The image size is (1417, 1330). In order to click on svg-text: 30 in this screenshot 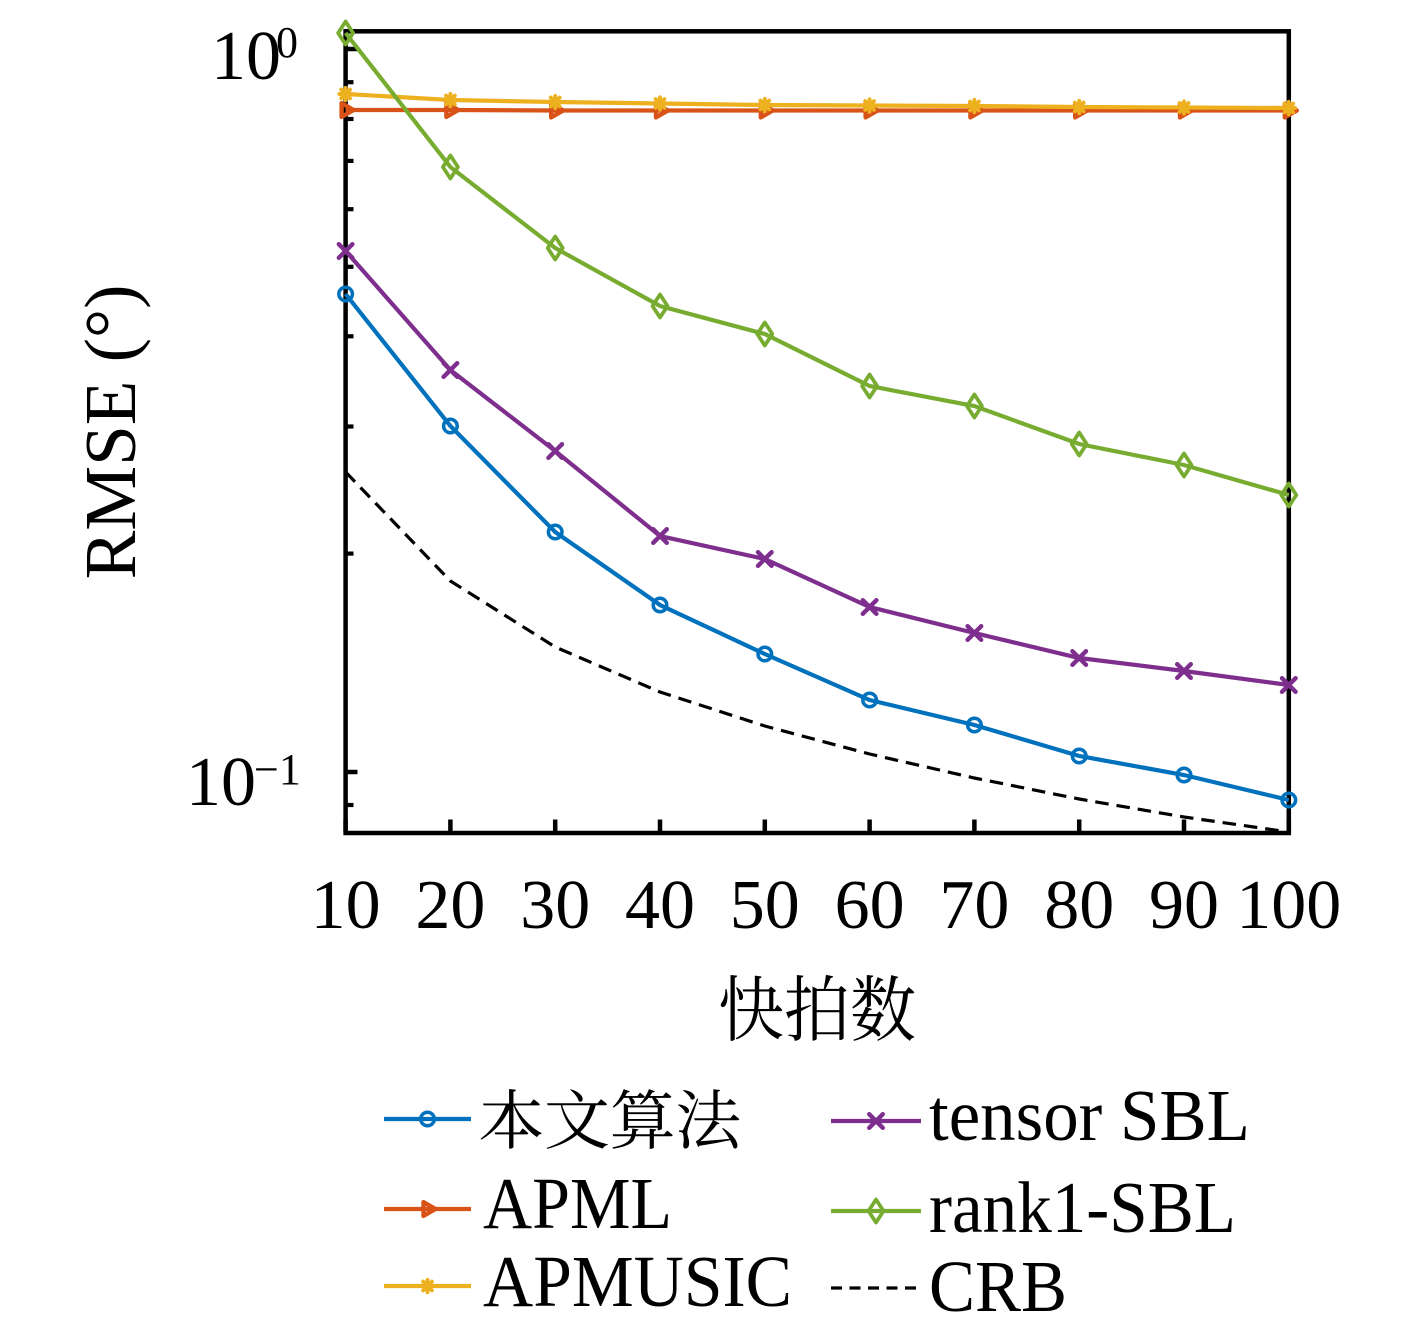, I will do `click(555, 905)`.